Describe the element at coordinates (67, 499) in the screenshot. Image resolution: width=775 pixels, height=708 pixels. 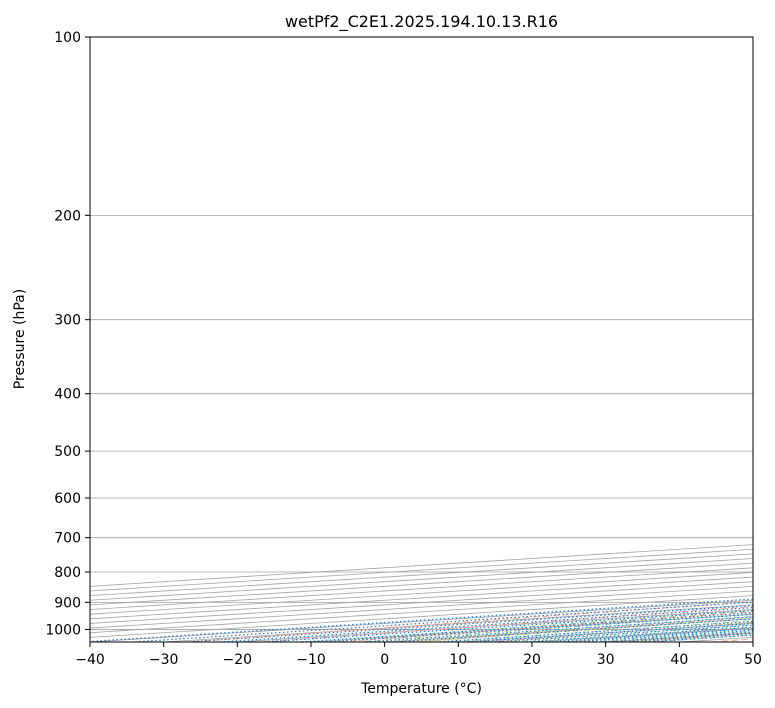
I see `y-tick-label: 600` at that location.